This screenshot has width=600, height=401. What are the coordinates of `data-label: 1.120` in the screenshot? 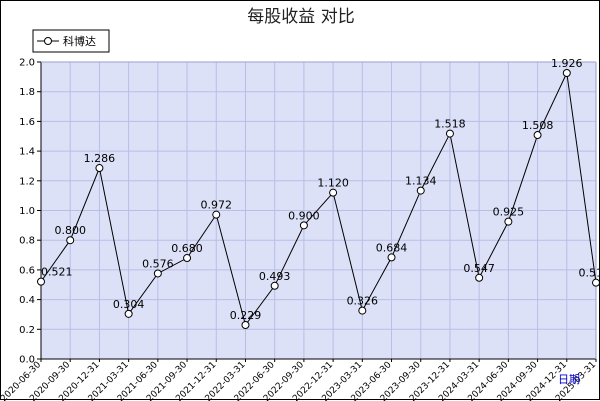 It's located at (333, 183).